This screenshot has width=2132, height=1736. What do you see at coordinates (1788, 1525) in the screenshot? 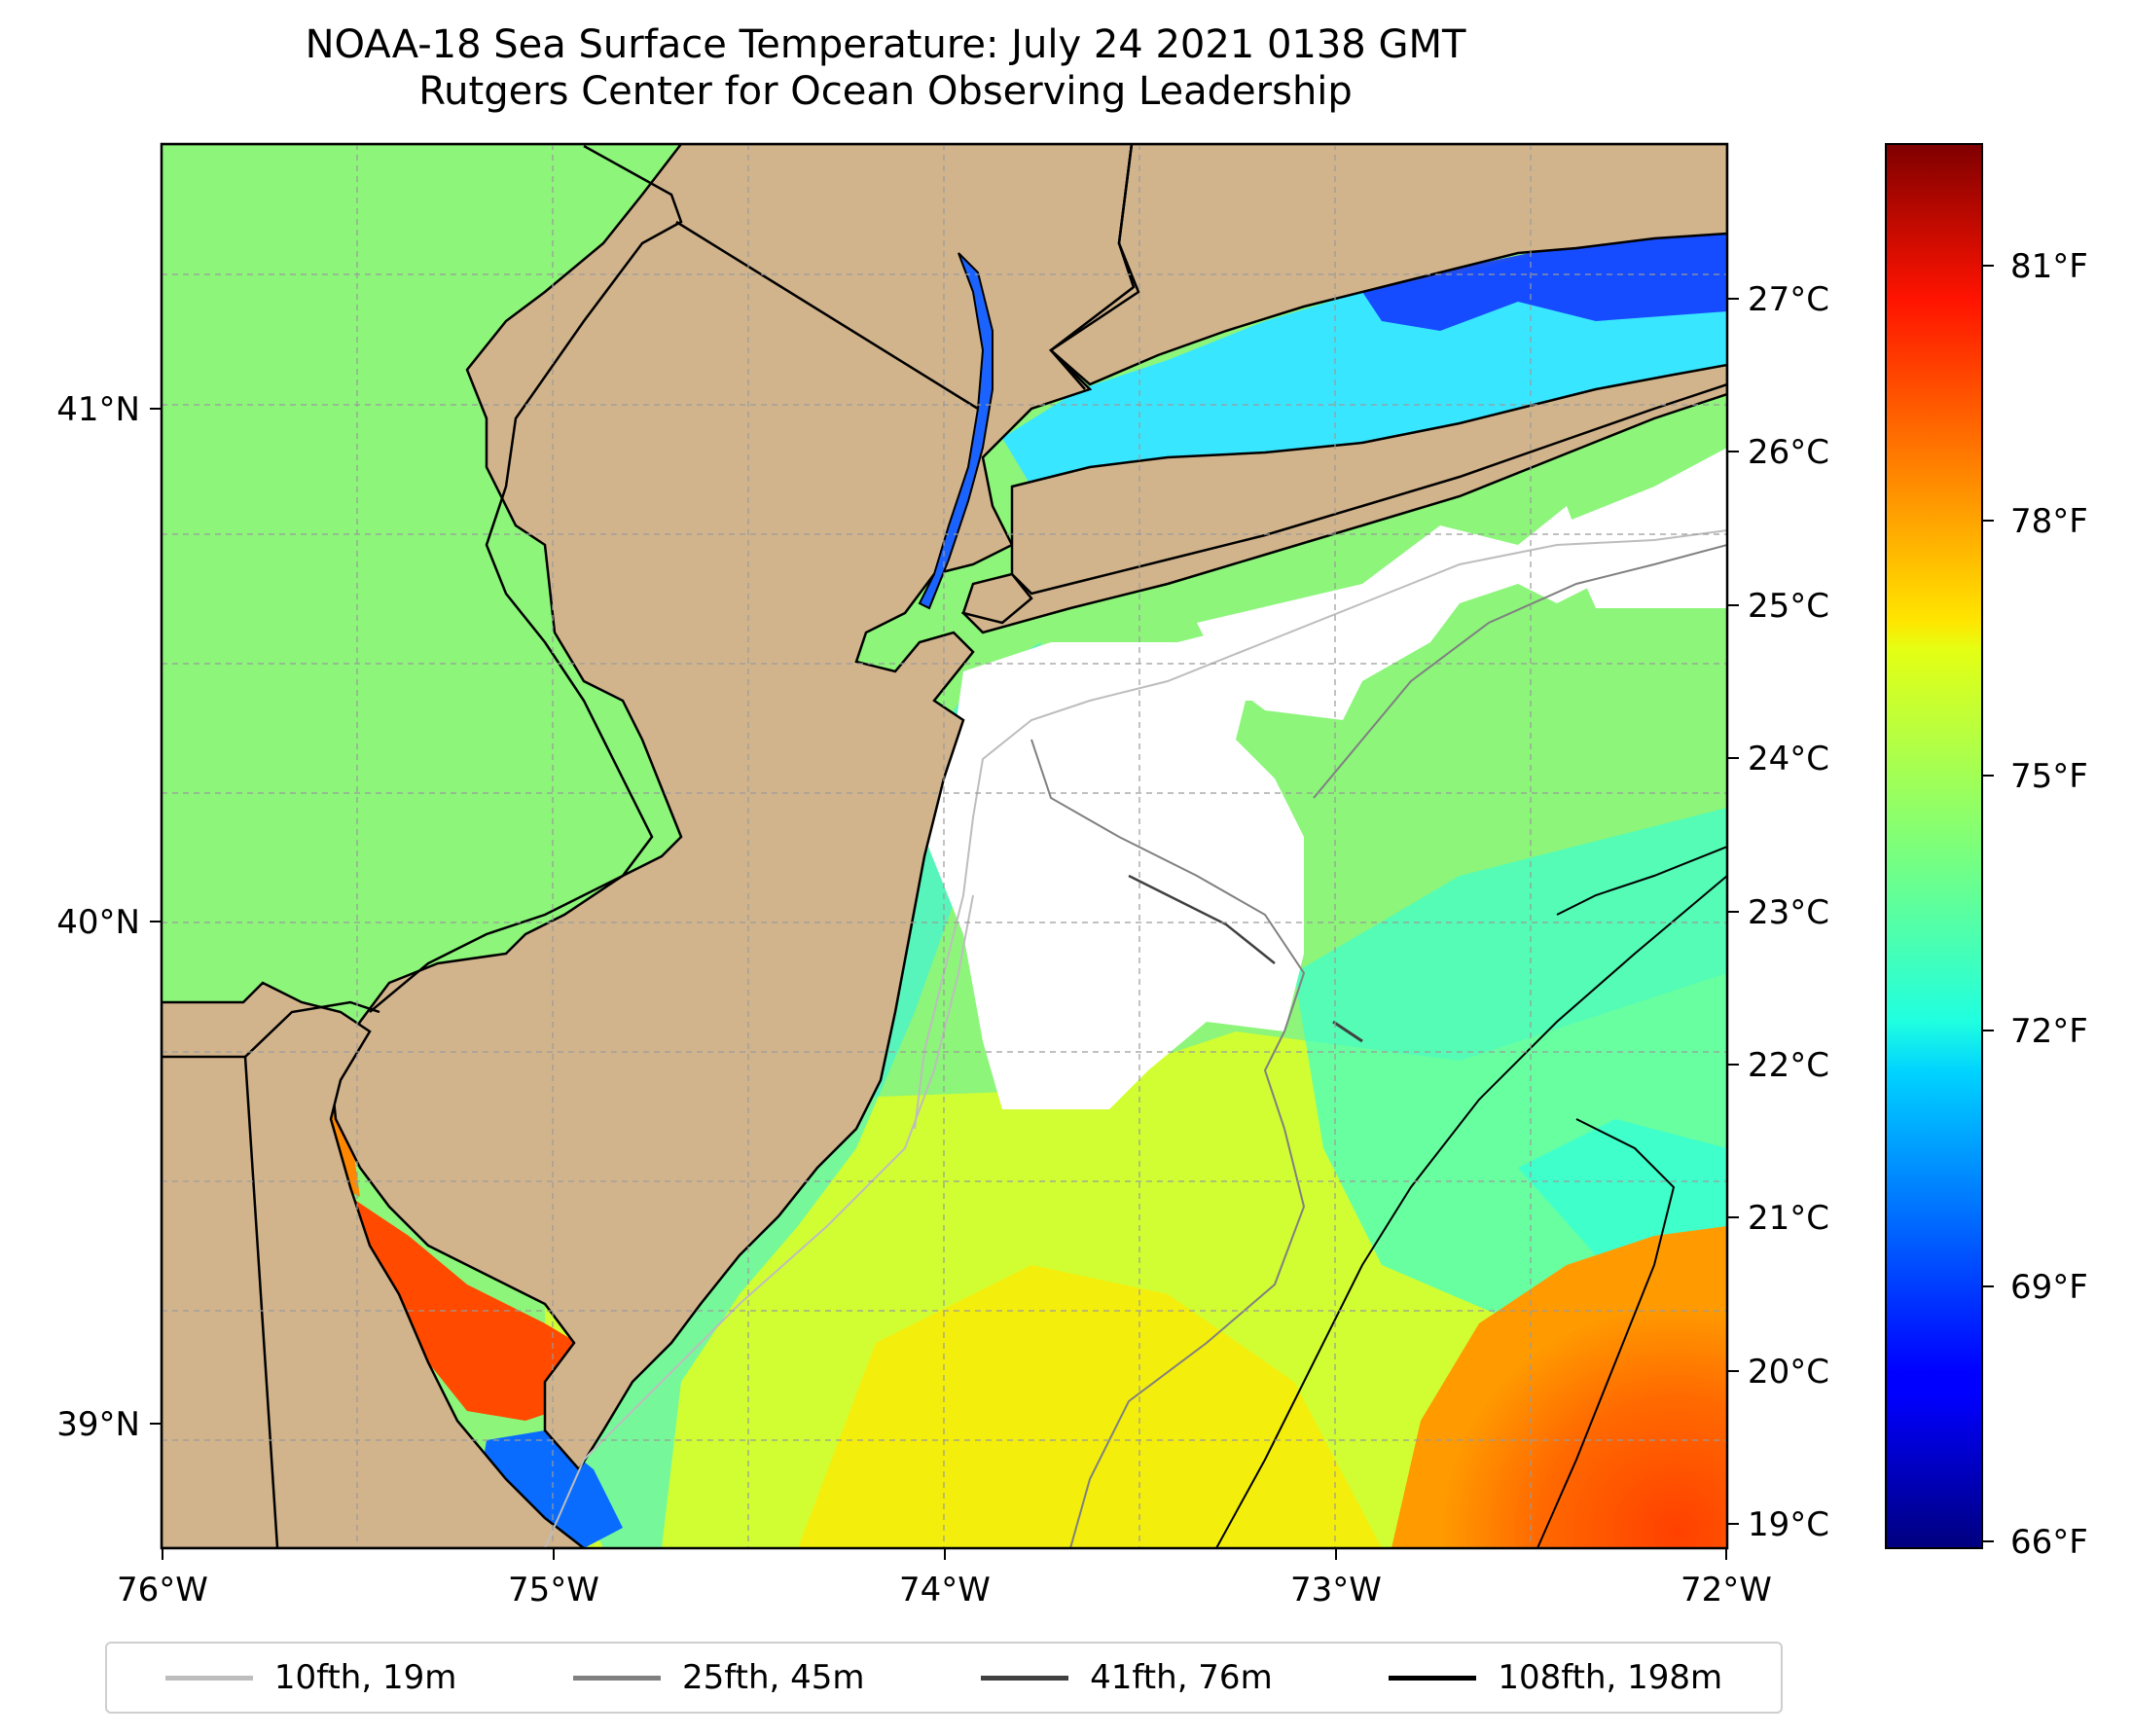
I see `celsius-tick-19: 19°C` at bounding box center [1788, 1525].